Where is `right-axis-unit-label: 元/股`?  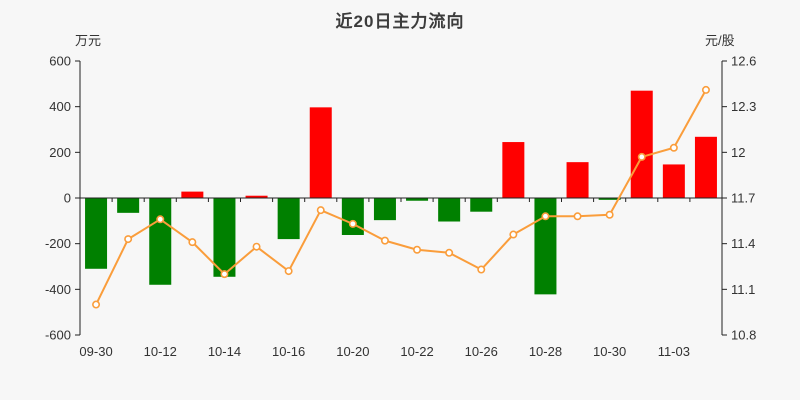 right-axis-unit-label: 元/股 is located at coordinates (720, 40).